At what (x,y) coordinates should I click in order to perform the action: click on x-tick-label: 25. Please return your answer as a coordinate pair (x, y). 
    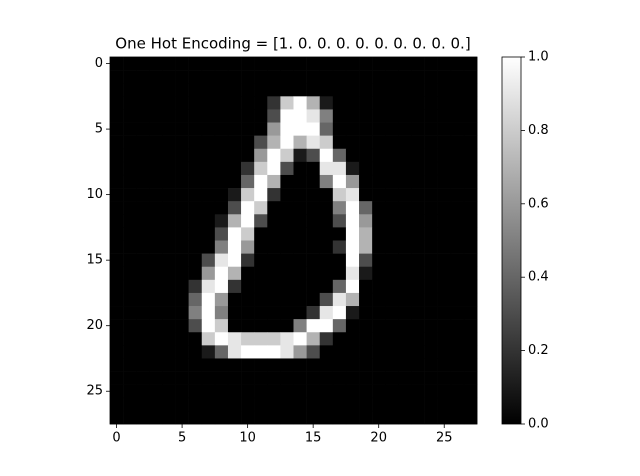
    Looking at the image, I should click on (444, 438).